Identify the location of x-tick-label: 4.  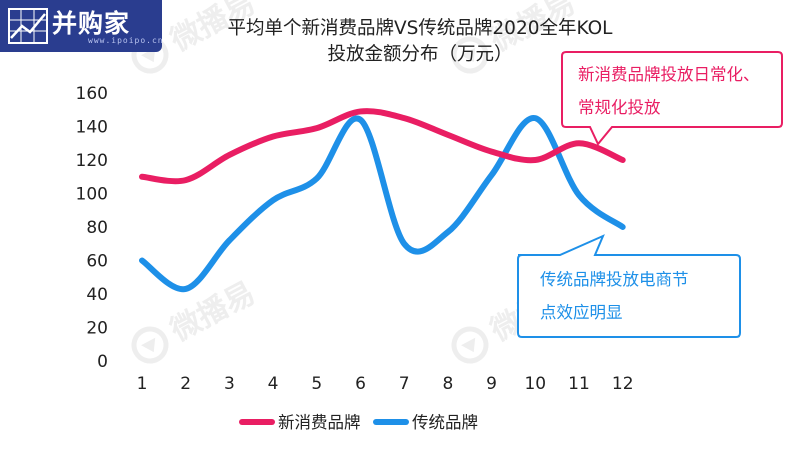
(273, 384).